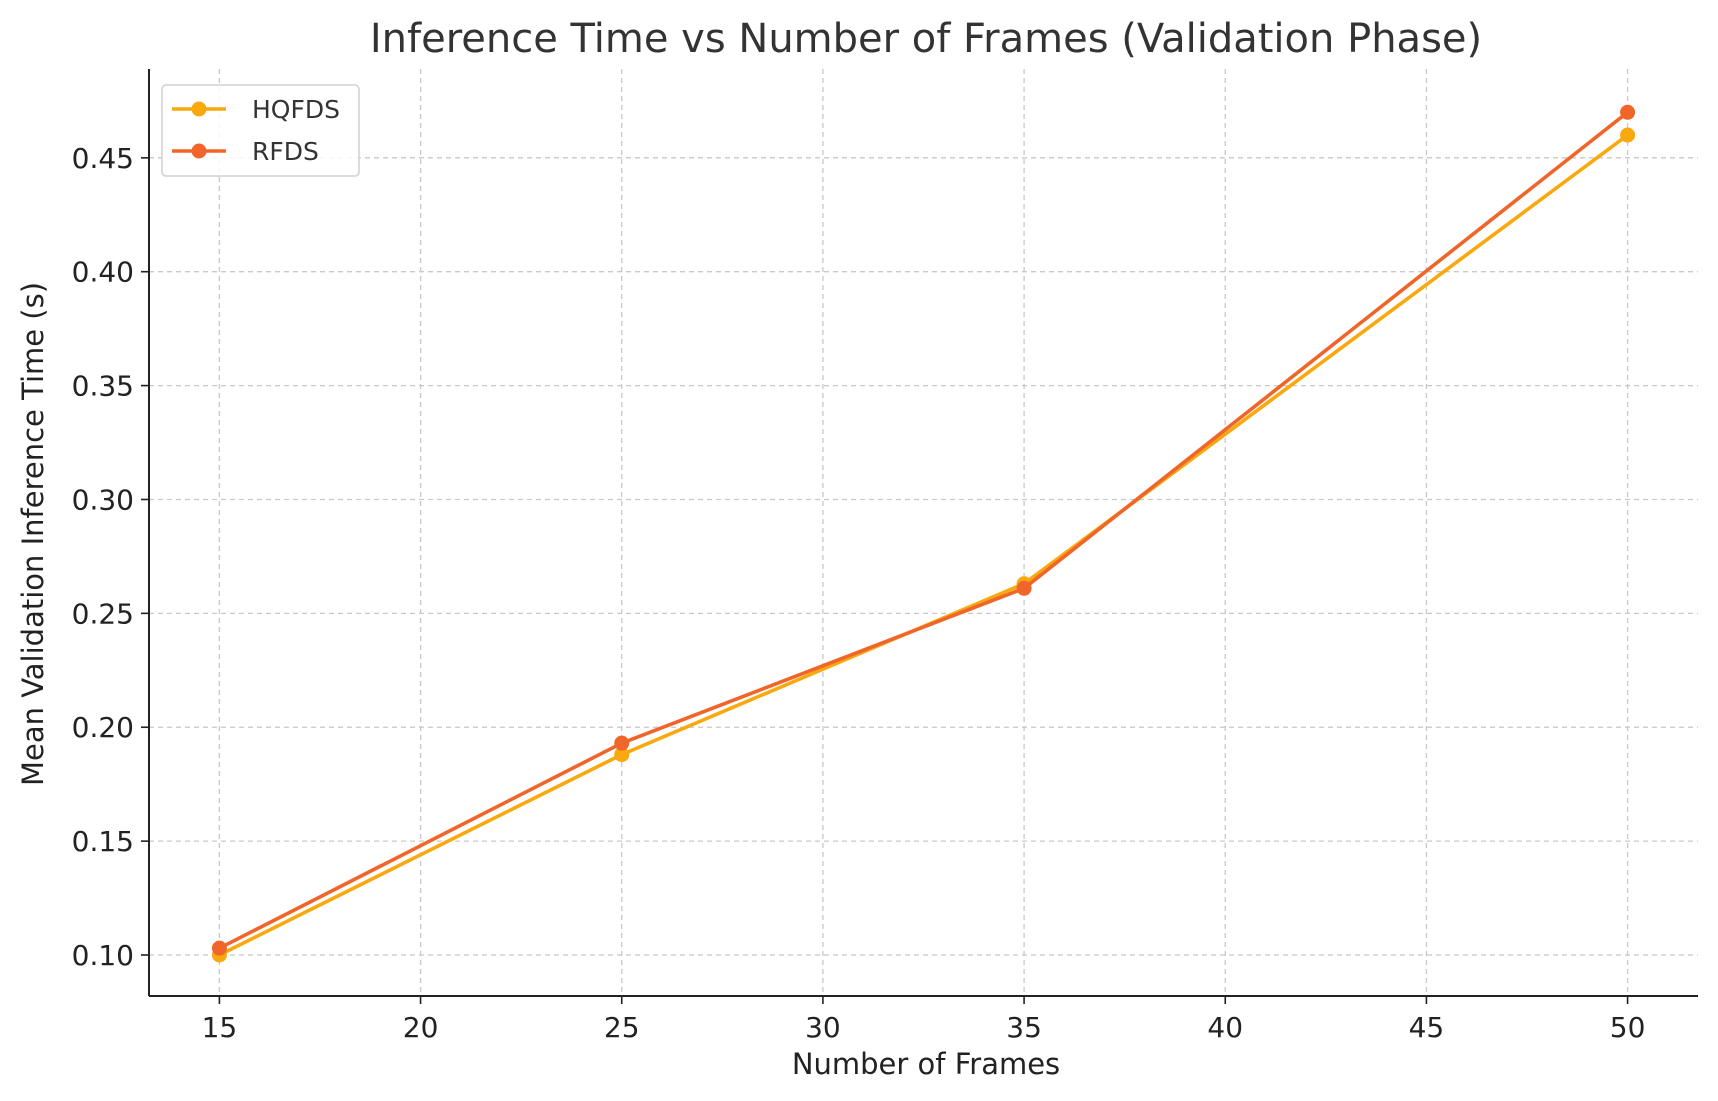  What do you see at coordinates (103, 841) in the screenshot?
I see `y-tick-label: 0.15` at bounding box center [103, 841].